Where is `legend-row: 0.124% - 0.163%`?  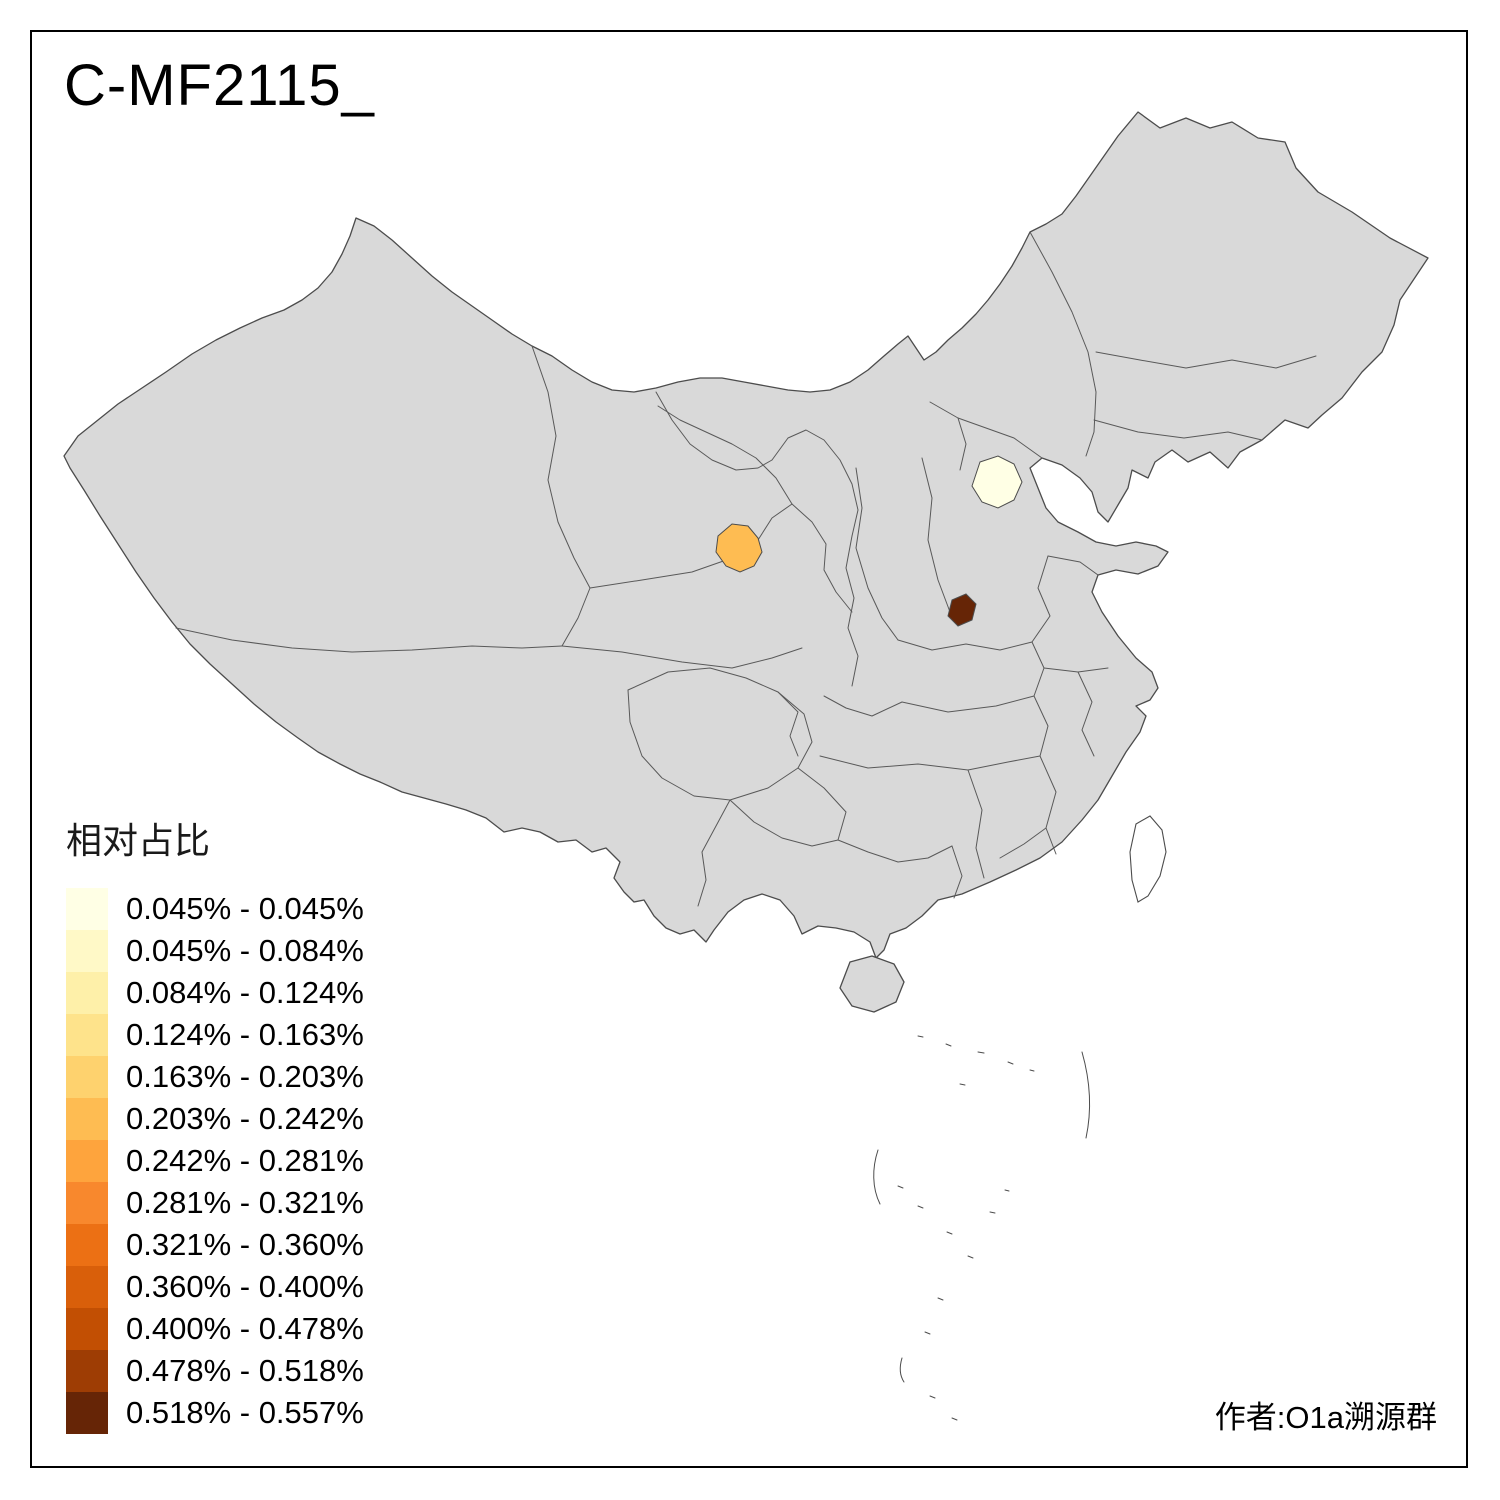
legend-row: 0.124% - 0.163% is located at coordinates (215, 1035).